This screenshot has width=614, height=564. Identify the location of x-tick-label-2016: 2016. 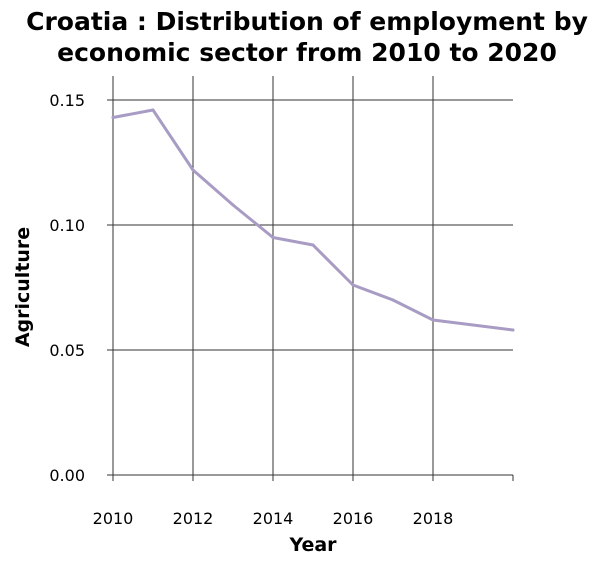
(353, 518).